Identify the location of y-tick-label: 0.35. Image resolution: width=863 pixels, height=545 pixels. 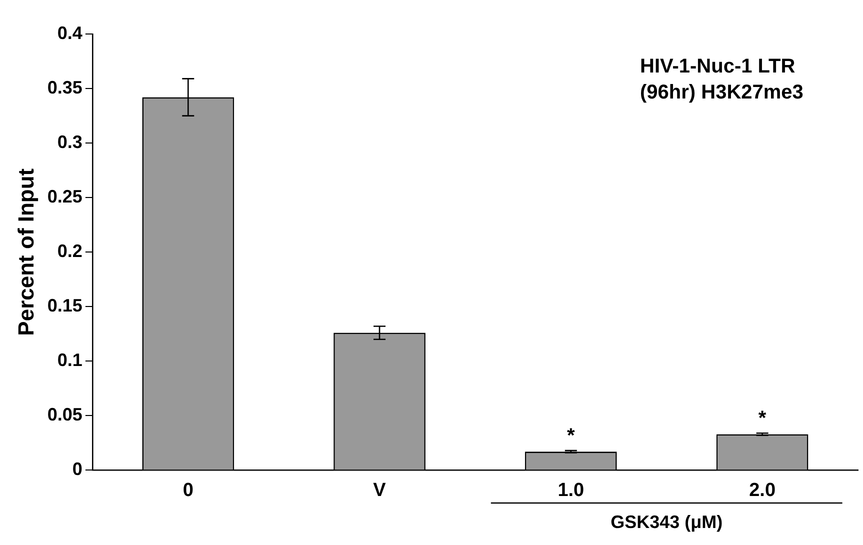
(64, 87).